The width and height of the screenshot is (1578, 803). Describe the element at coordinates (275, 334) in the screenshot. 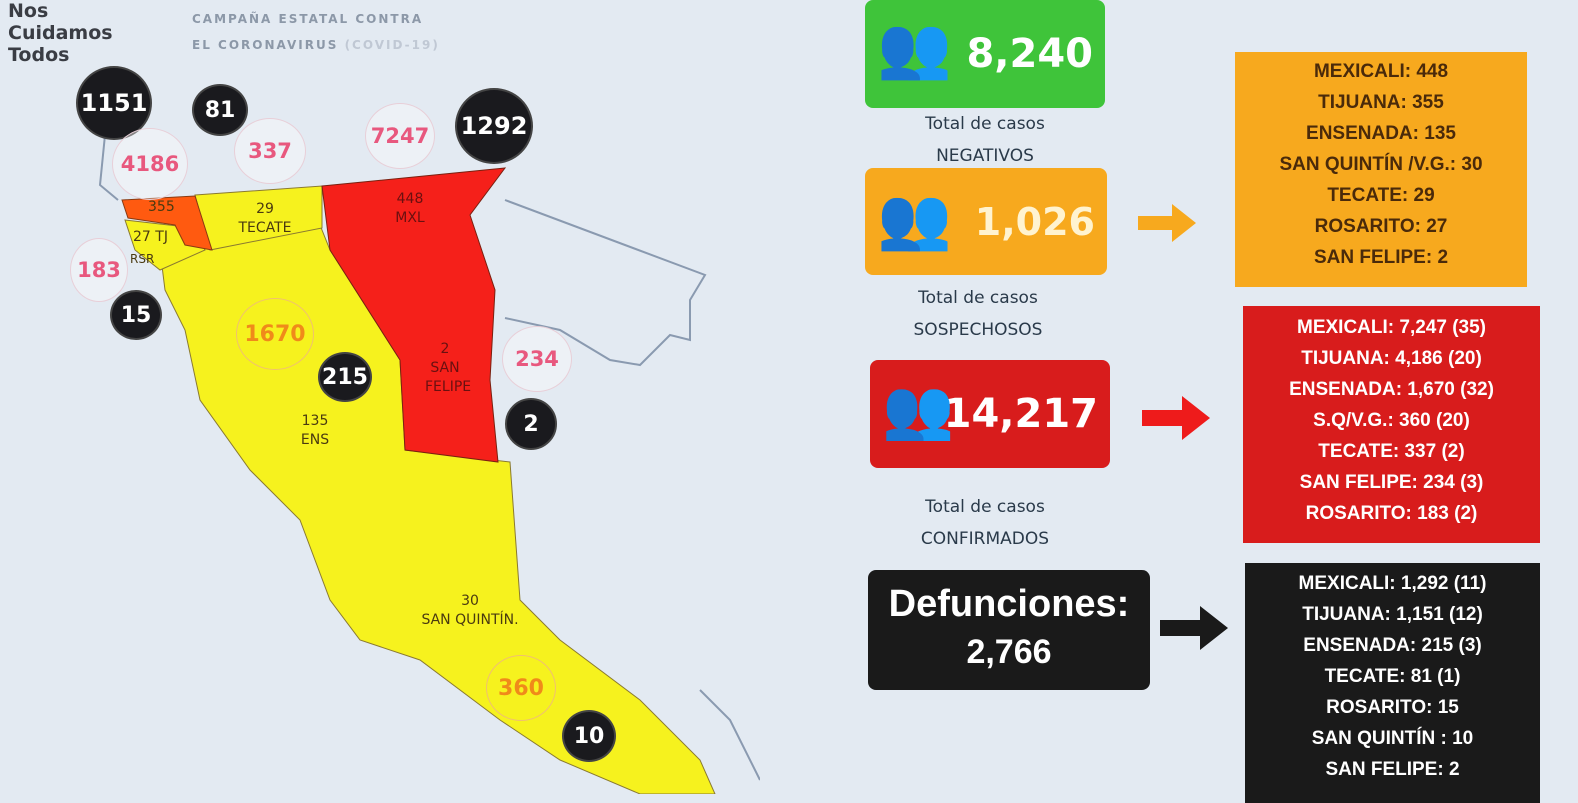

I see `confirmed-circle-ensenada: 1670` at that location.